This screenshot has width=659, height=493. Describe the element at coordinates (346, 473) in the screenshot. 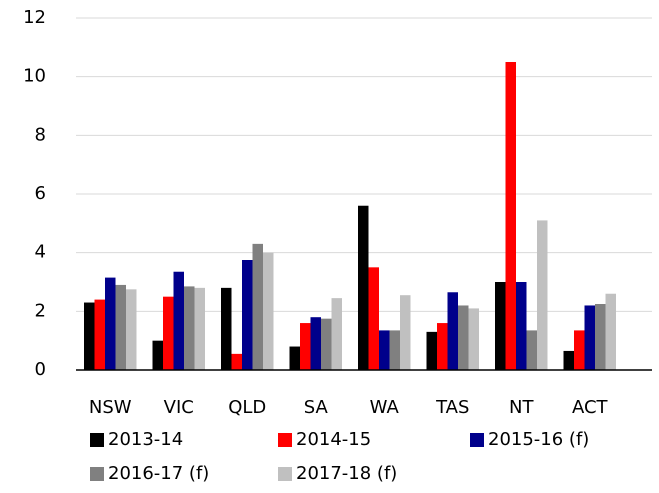

I see `legend-label: 2017-18 (f)` at that location.